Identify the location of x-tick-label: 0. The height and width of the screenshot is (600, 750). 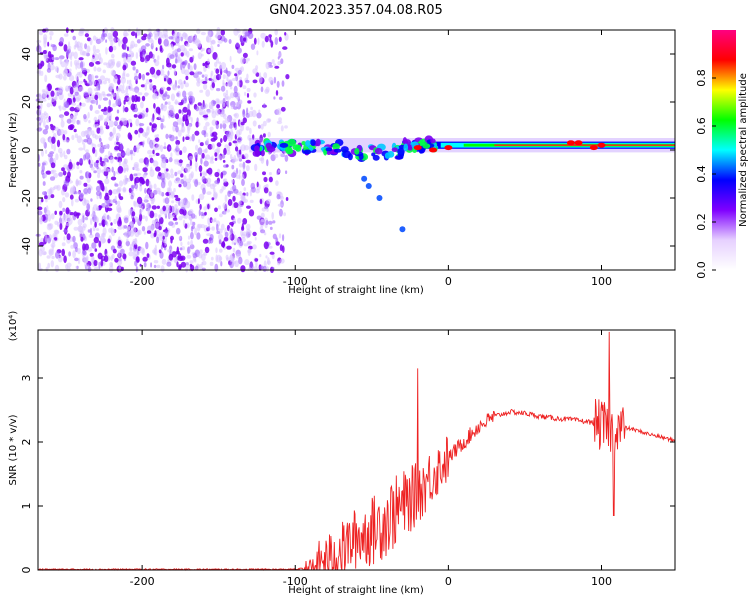
(448, 281).